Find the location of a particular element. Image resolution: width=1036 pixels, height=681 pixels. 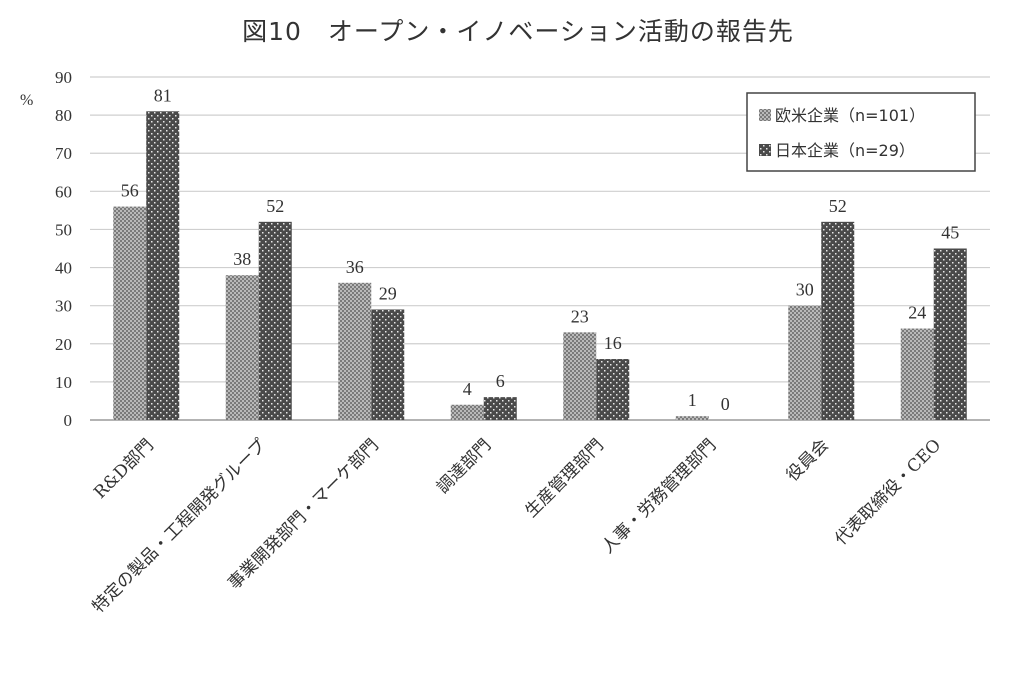

data-label: 45 is located at coordinates (950, 233).